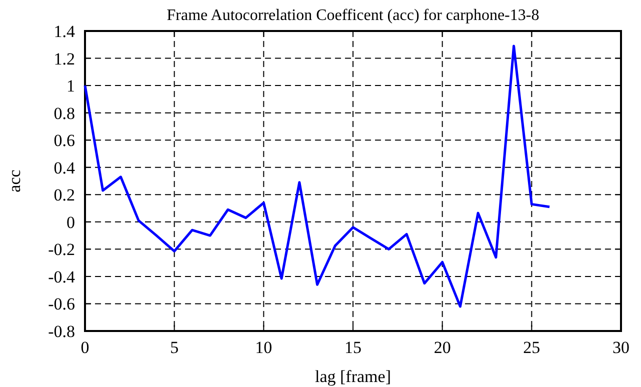 Image resolution: width=641 pixels, height=387 pixels. What do you see at coordinates (70, 222) in the screenshot?
I see `y-tick-label: 0` at bounding box center [70, 222].